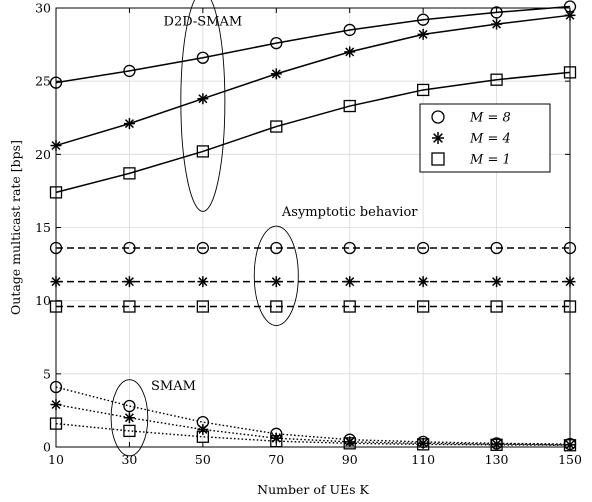  I want to click on x-tick-label: 110, so click(423, 459).